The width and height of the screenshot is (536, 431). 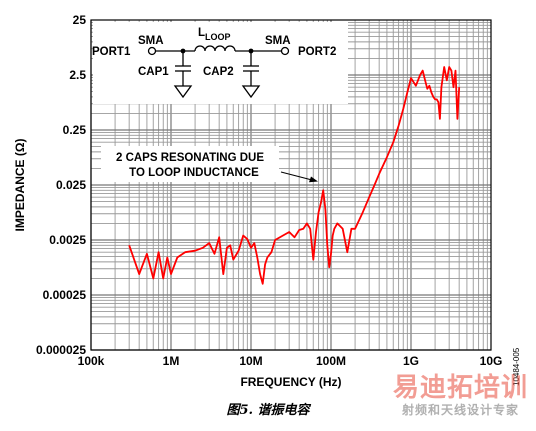 What do you see at coordinates (218, 72) in the screenshot?
I see `cap2-label: CAP2` at bounding box center [218, 72].